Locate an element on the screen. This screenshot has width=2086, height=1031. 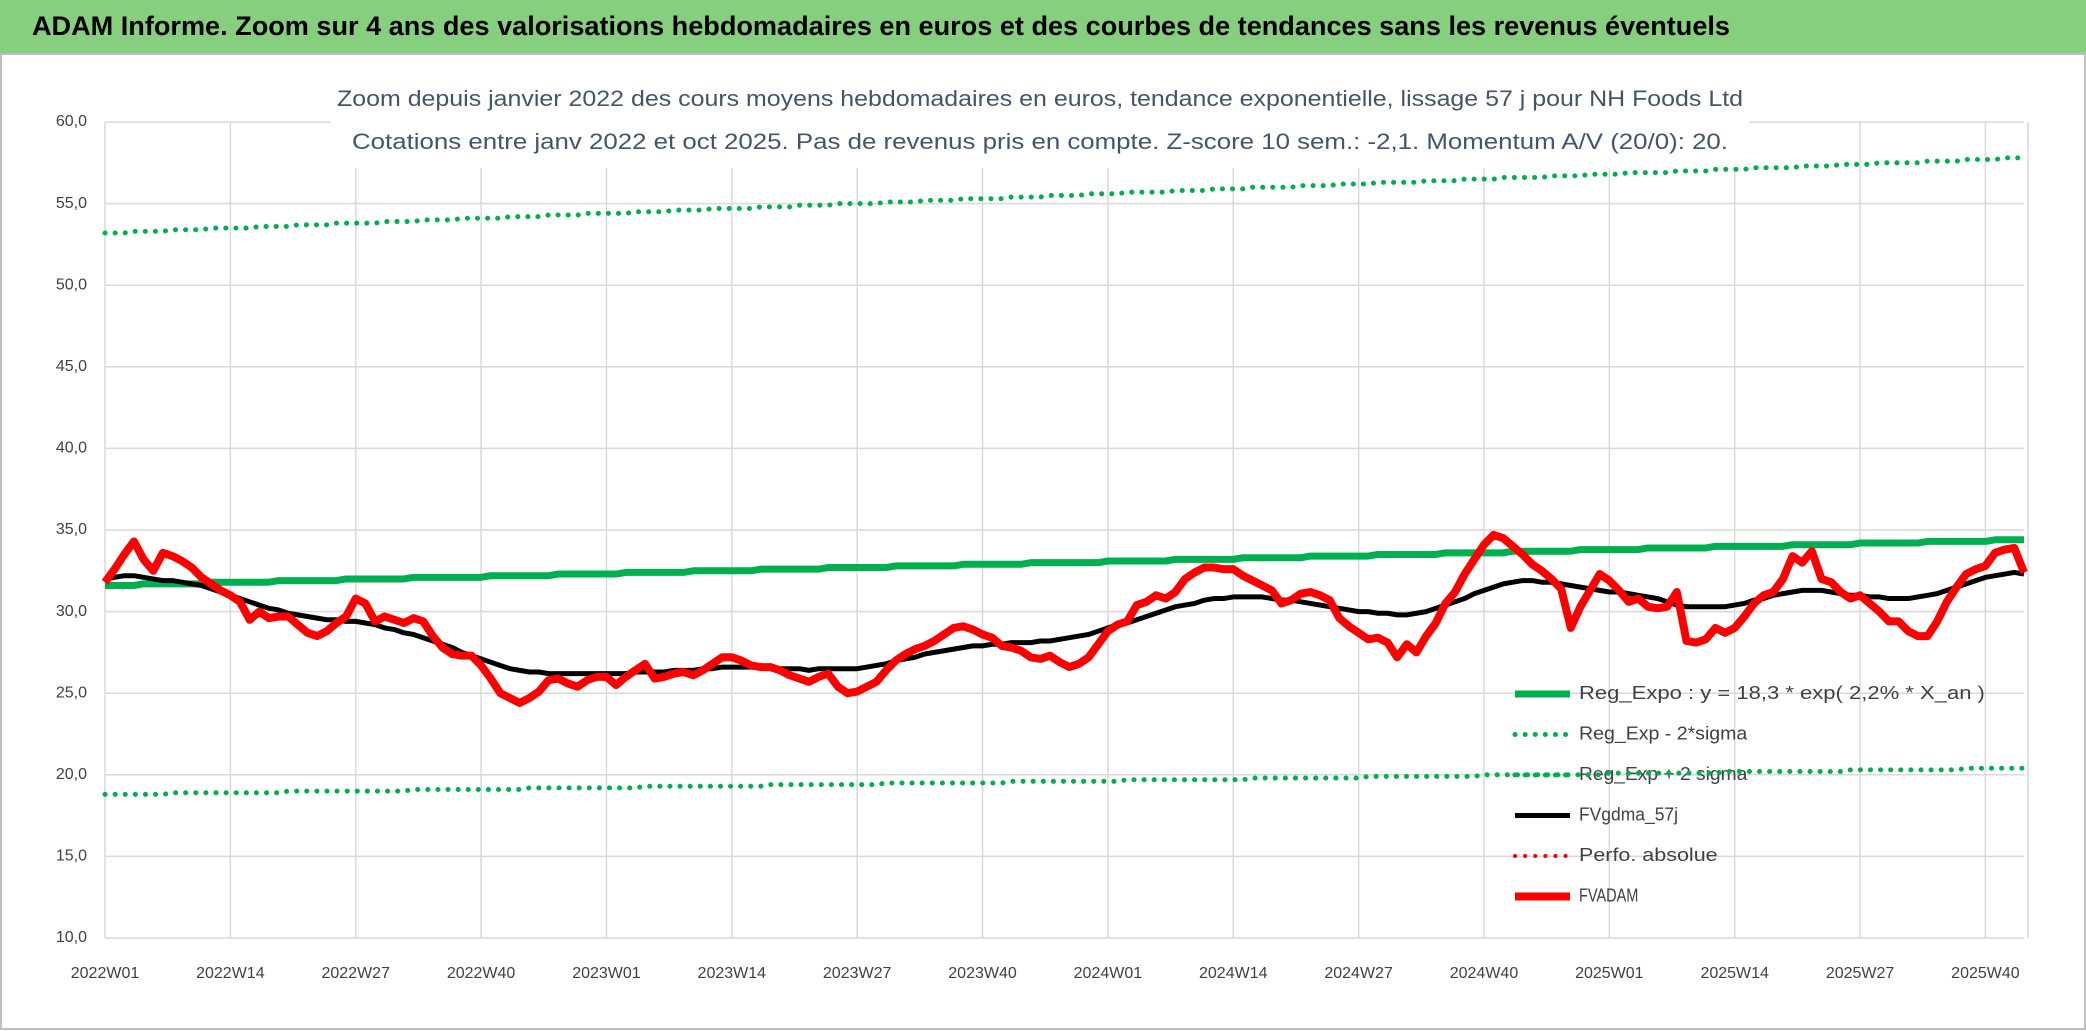
title-background is located at coordinates (1040, 123).